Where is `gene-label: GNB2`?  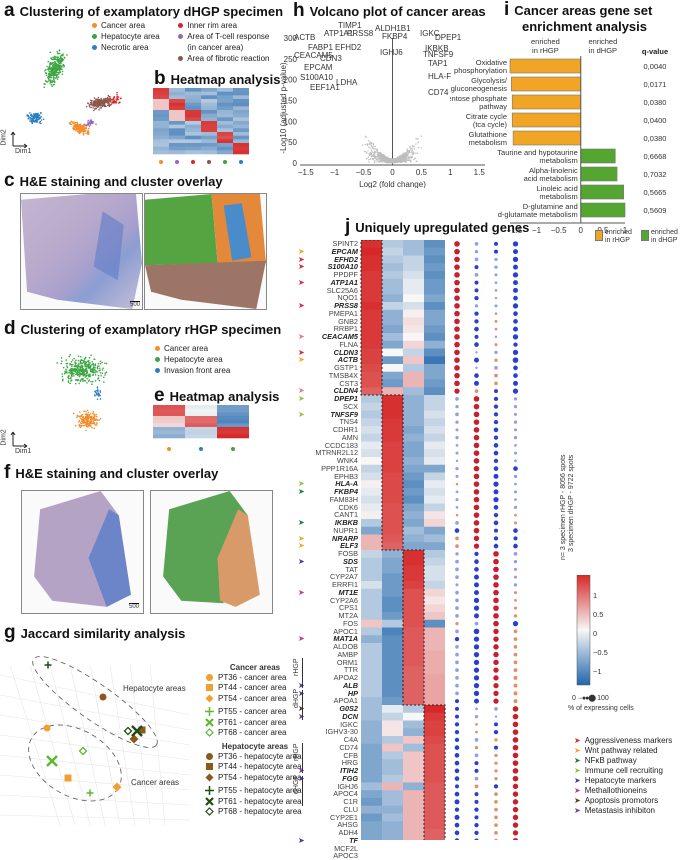 gene-label: GNB2 is located at coordinates (348, 321).